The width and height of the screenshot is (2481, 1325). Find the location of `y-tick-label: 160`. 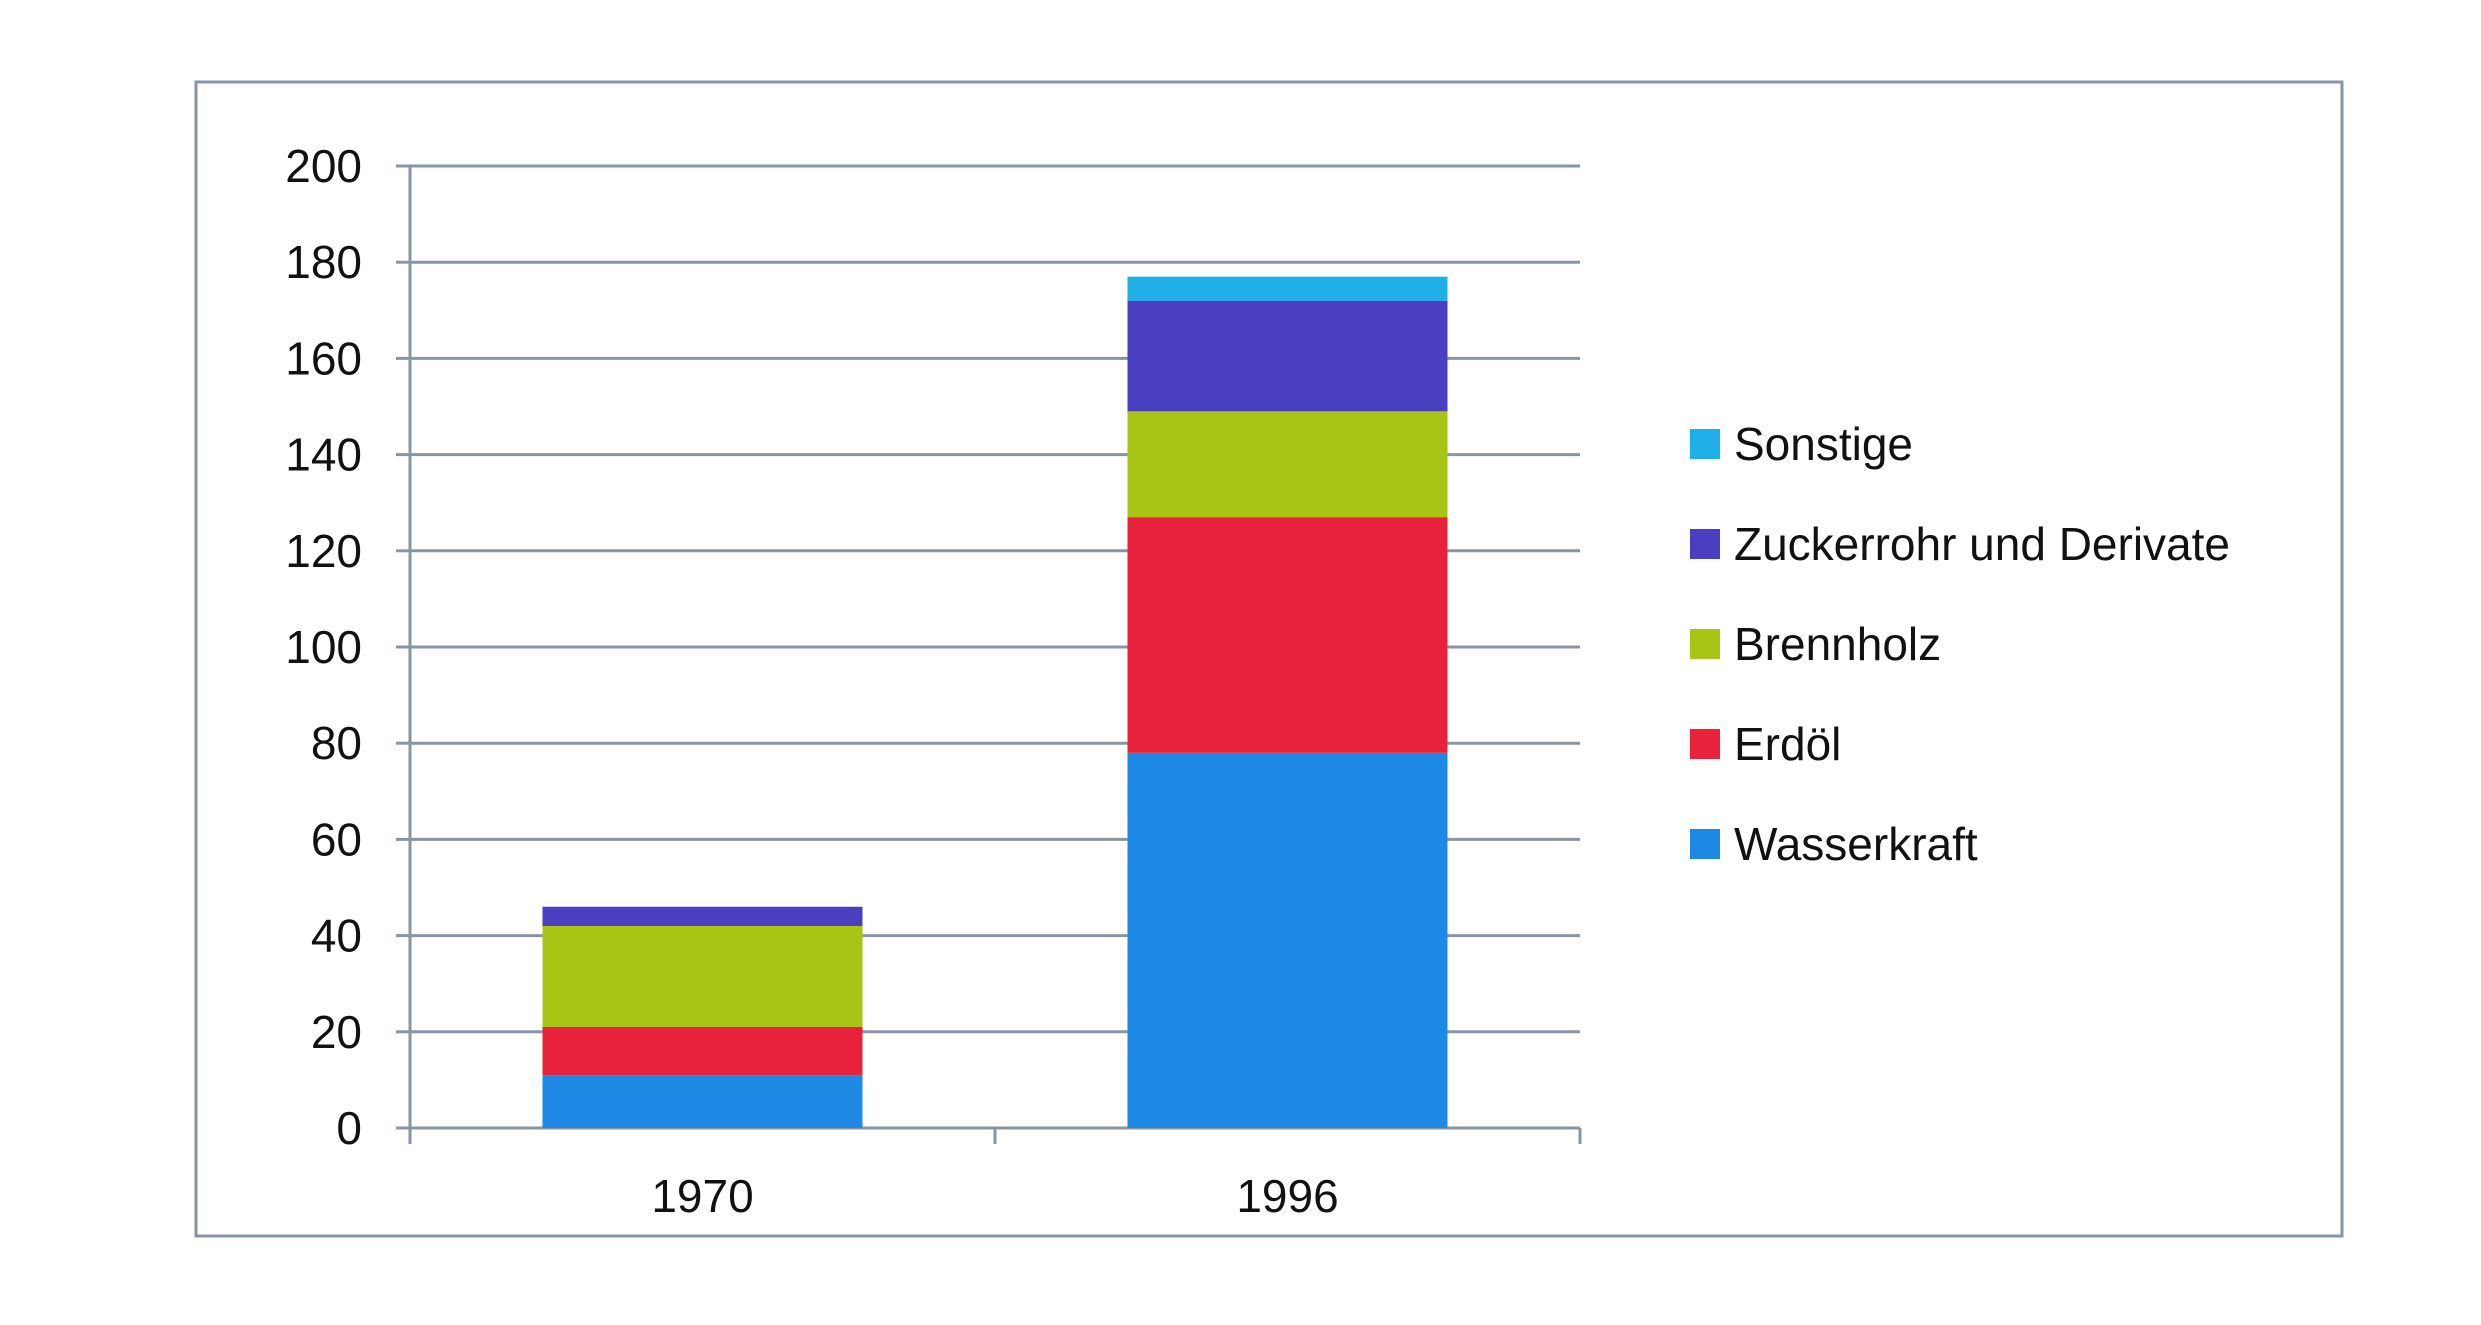

y-tick-label: 160 is located at coordinates (323, 358).